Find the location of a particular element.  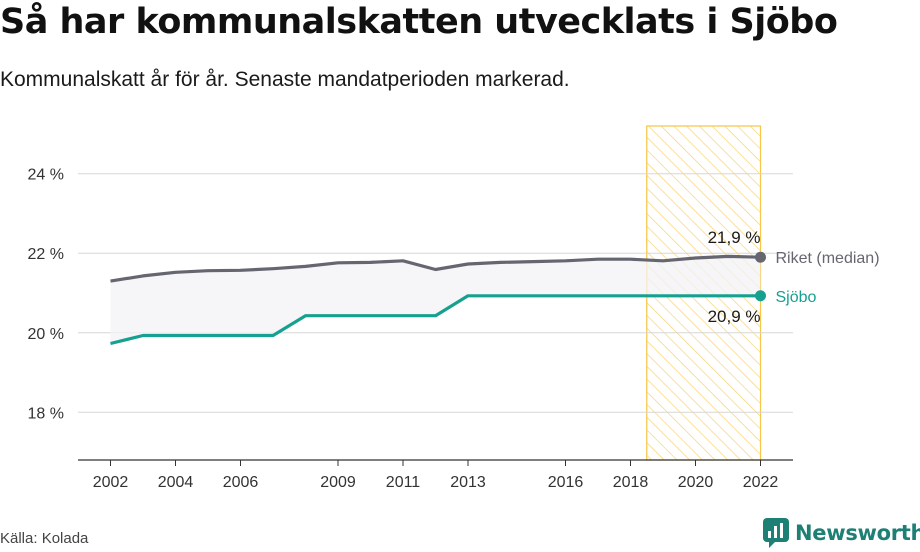

newsworthy-icon is located at coordinates (776, 533).